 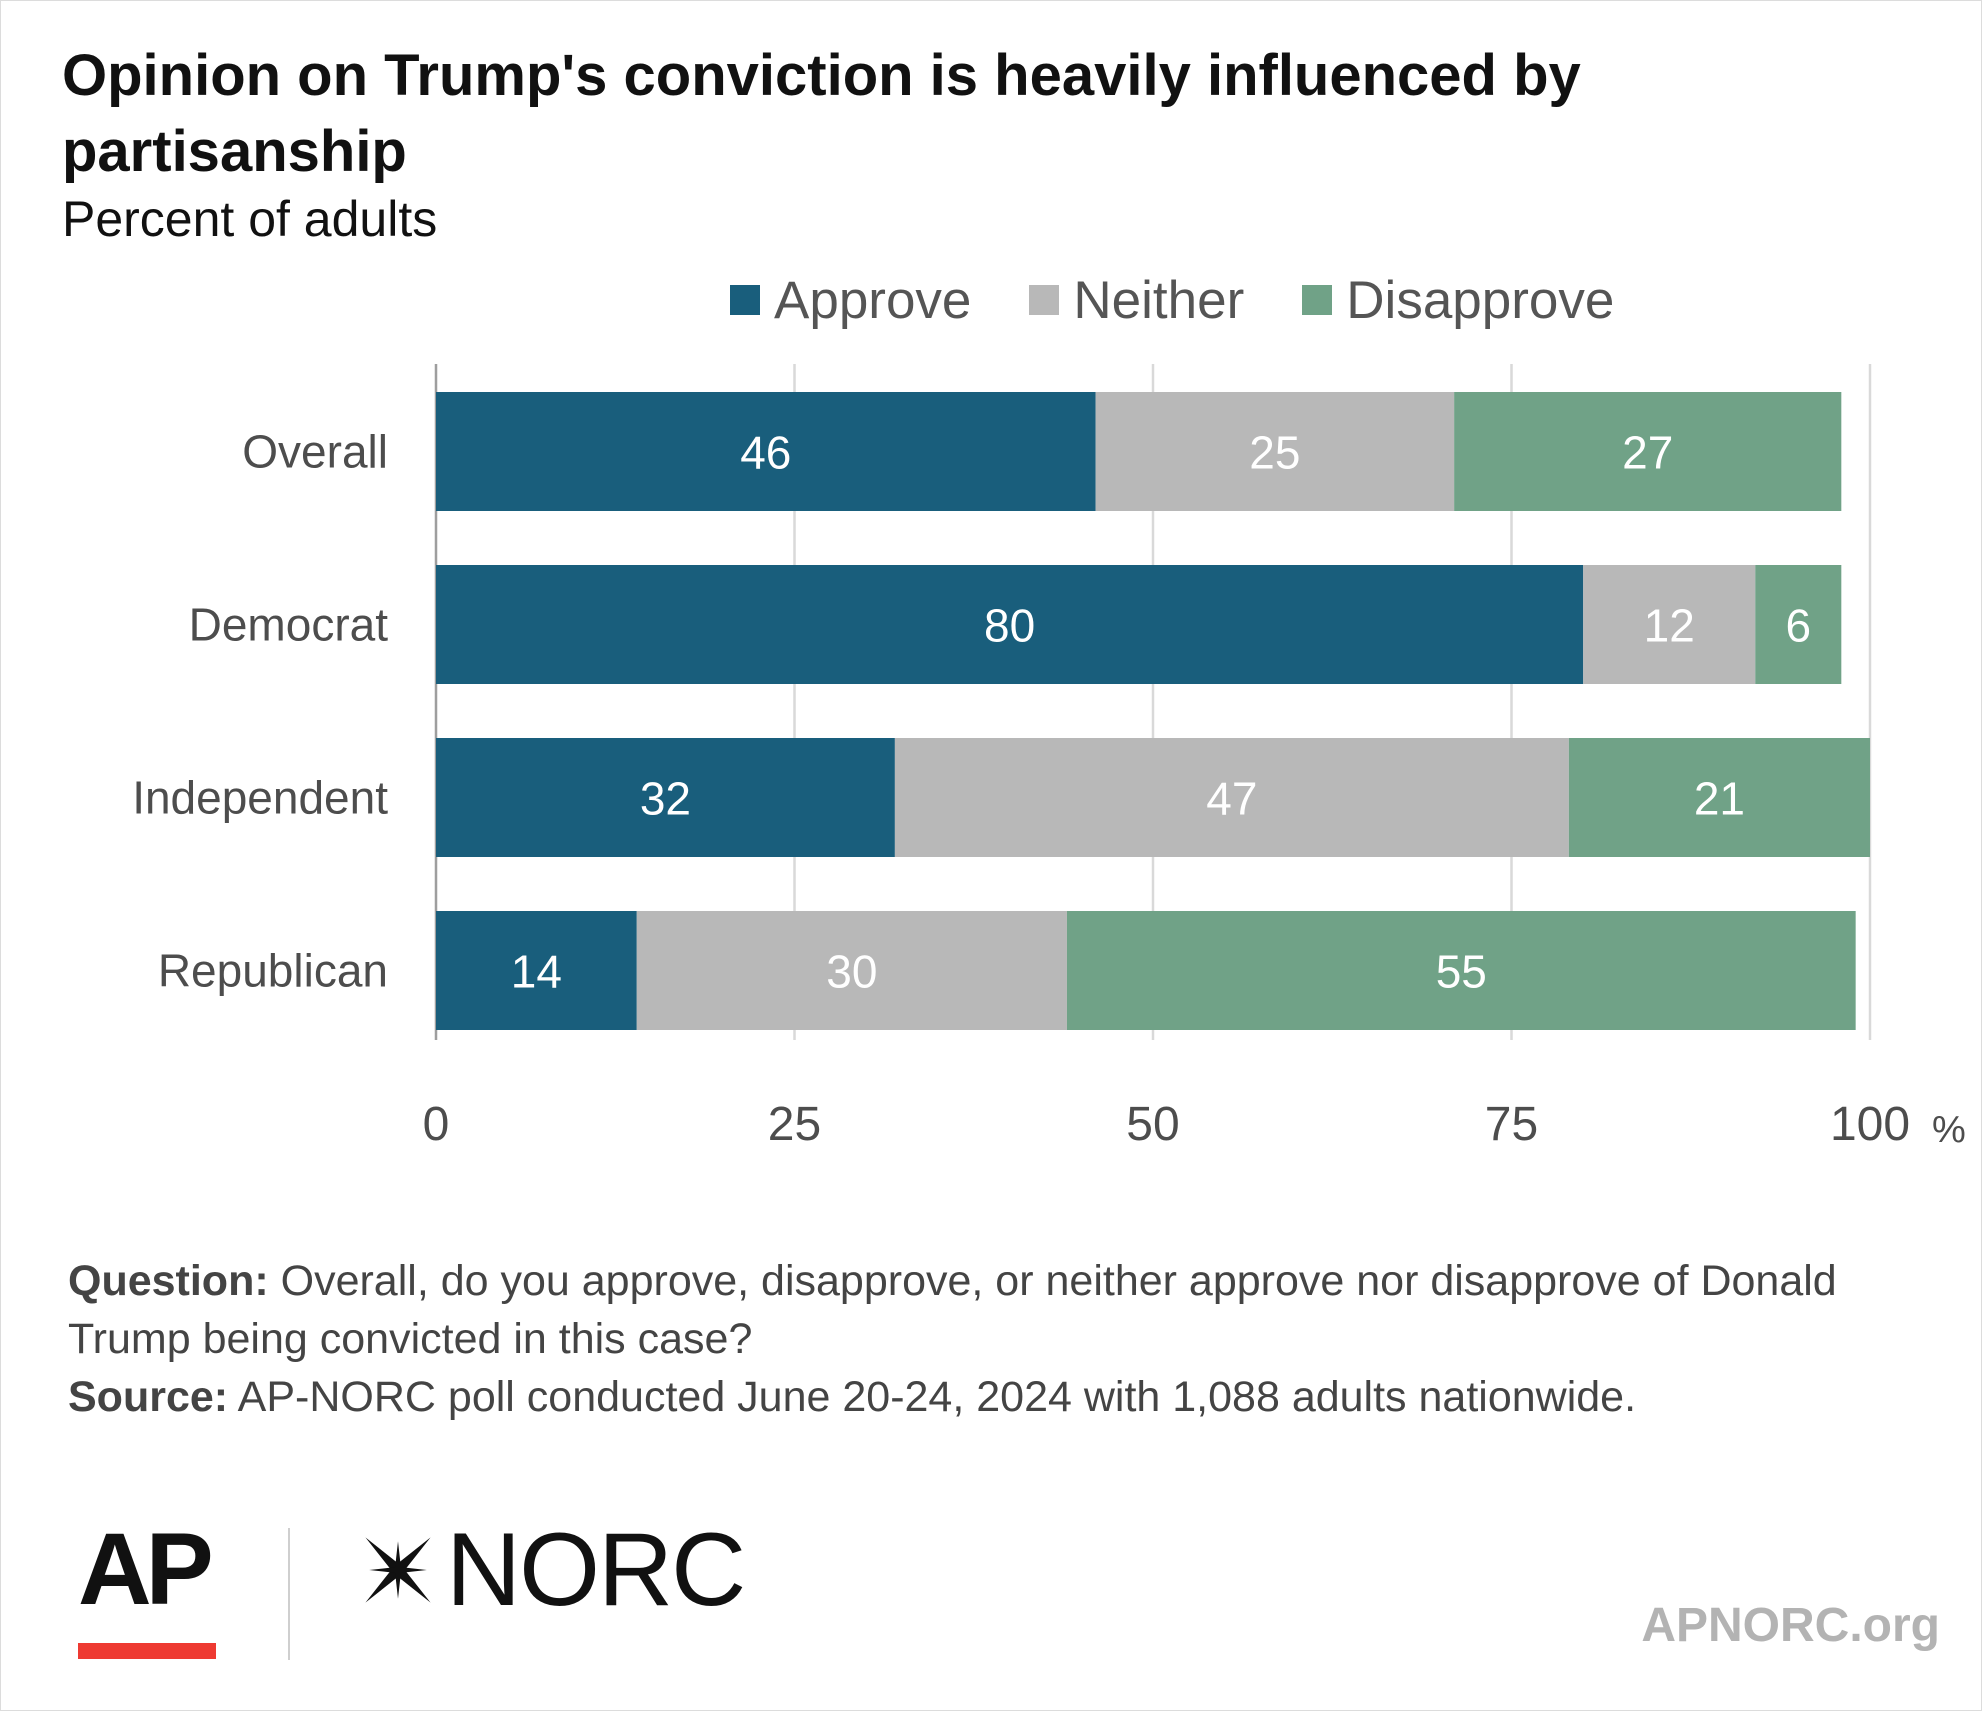 I want to click on legend-label-approve: Approve, so click(x=873, y=300).